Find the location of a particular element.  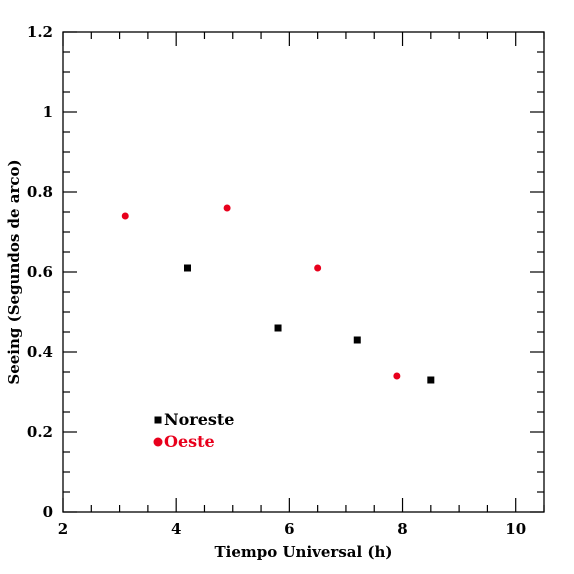

y-tick-label: 1 is located at coordinates (48, 112).